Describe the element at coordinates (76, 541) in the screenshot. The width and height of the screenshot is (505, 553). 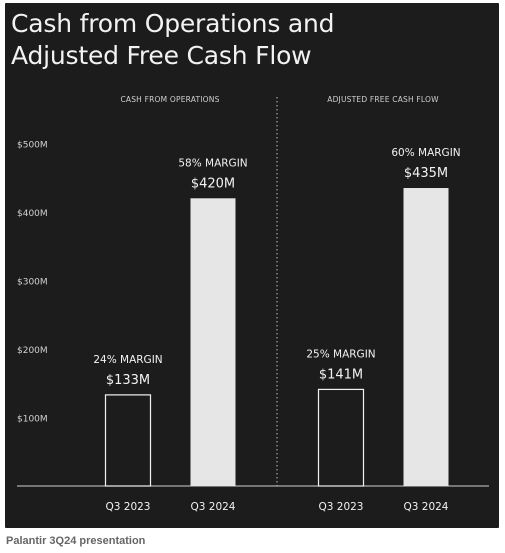
I see `source-caption: Palantir 3Q24 presentation` at that location.